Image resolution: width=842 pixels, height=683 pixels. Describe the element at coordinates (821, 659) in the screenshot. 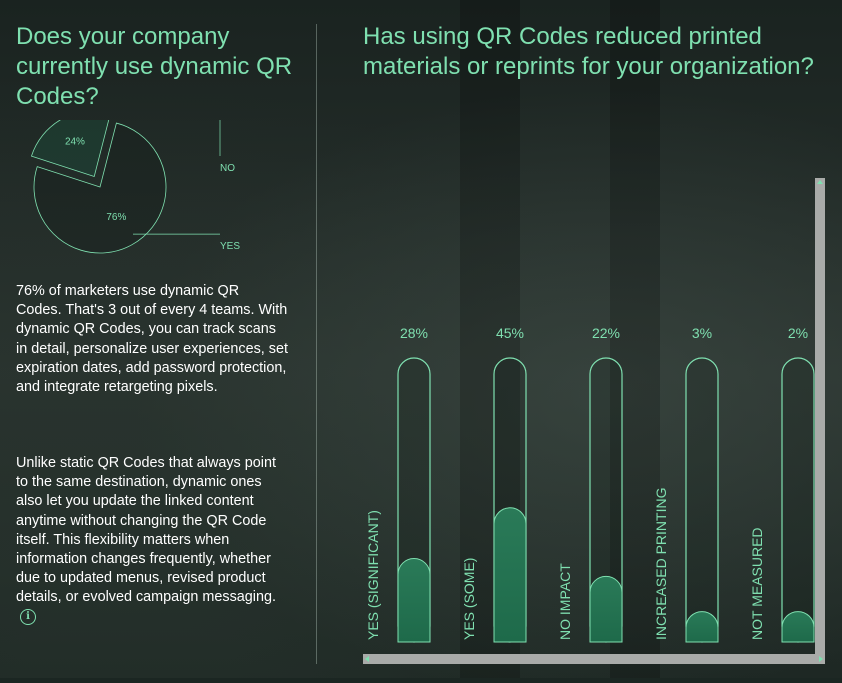

I see `scroll-right-arrow-icon` at that location.